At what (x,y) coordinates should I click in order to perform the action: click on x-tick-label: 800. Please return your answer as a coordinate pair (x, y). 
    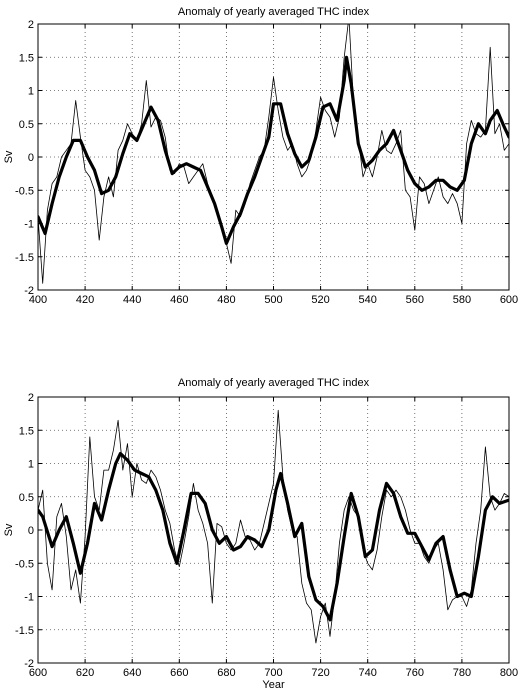
    Looking at the image, I should click on (509, 673).